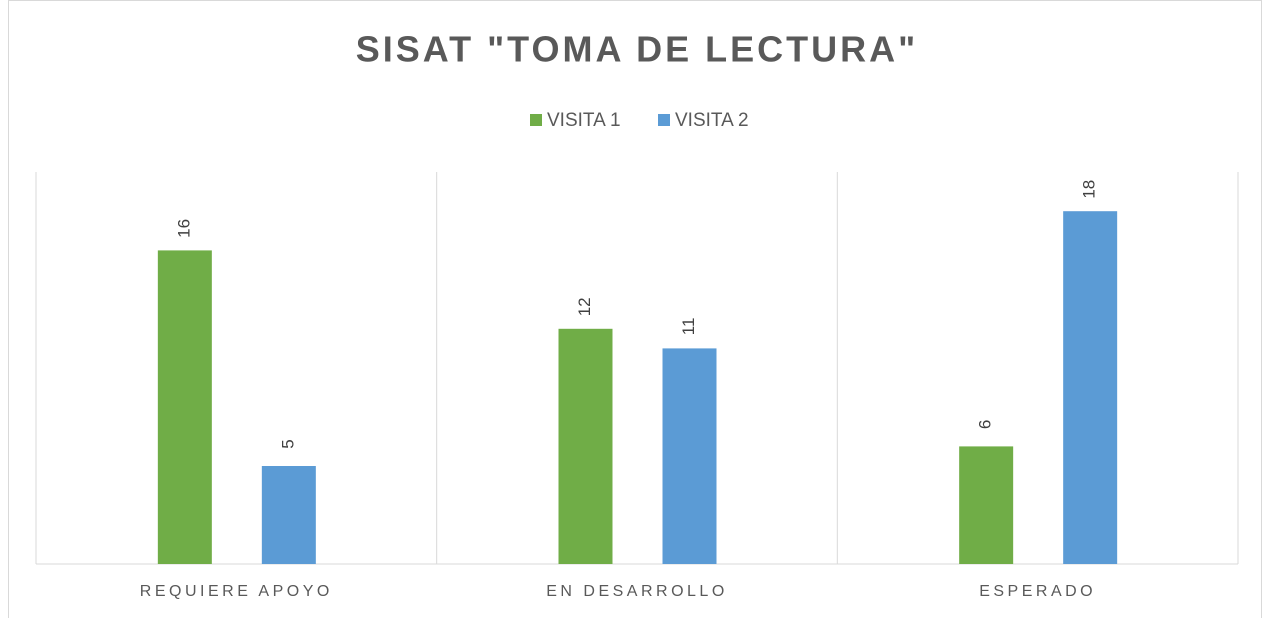 The image size is (1269, 618). I want to click on data-label: 6, so click(985, 424).